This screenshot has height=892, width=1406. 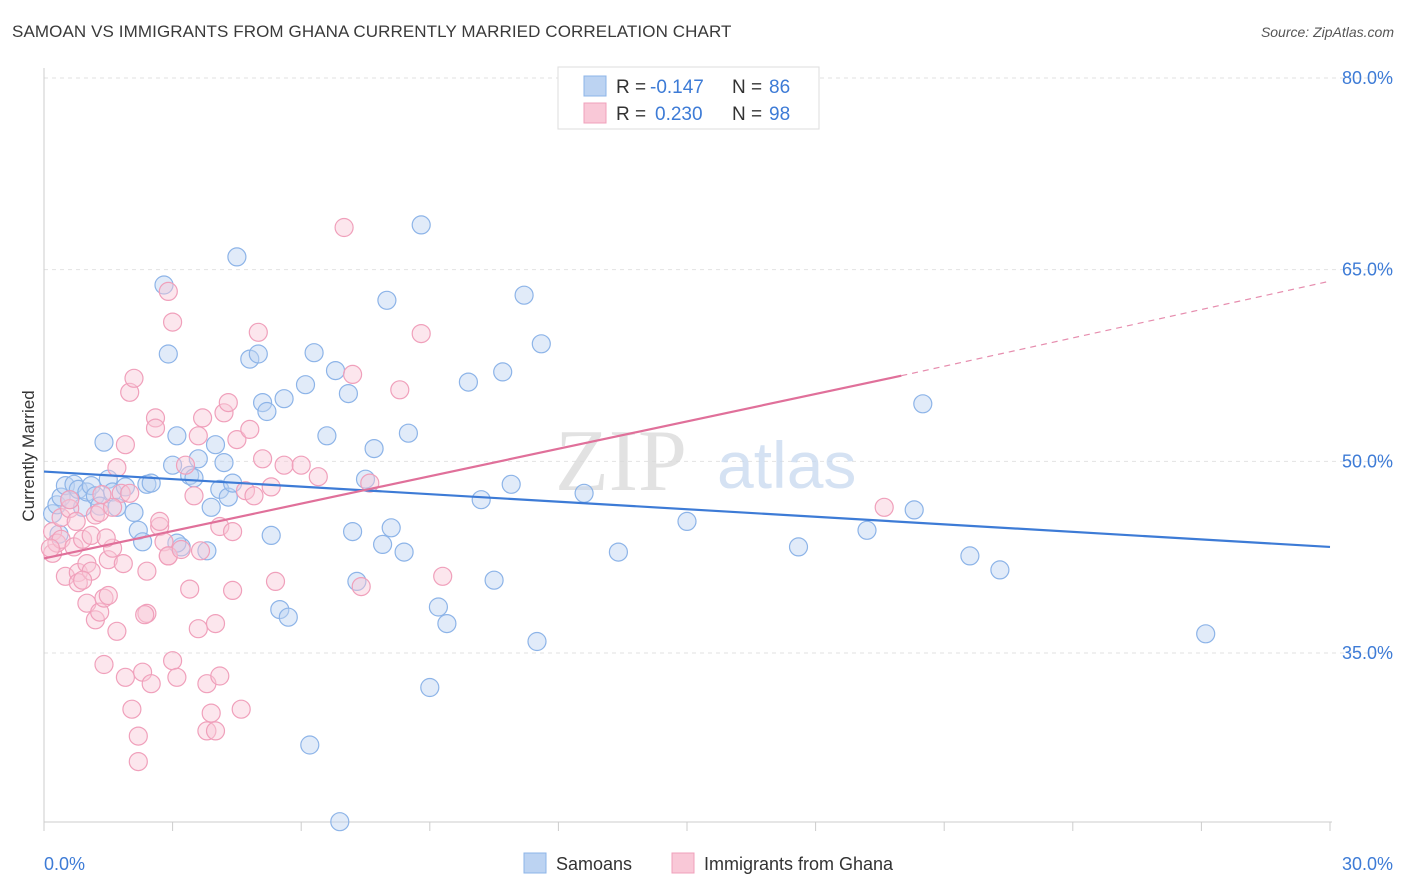 What do you see at coordinates (64, 864) in the screenshot?
I see `x-tick-label-min: 0.0%` at bounding box center [64, 864].